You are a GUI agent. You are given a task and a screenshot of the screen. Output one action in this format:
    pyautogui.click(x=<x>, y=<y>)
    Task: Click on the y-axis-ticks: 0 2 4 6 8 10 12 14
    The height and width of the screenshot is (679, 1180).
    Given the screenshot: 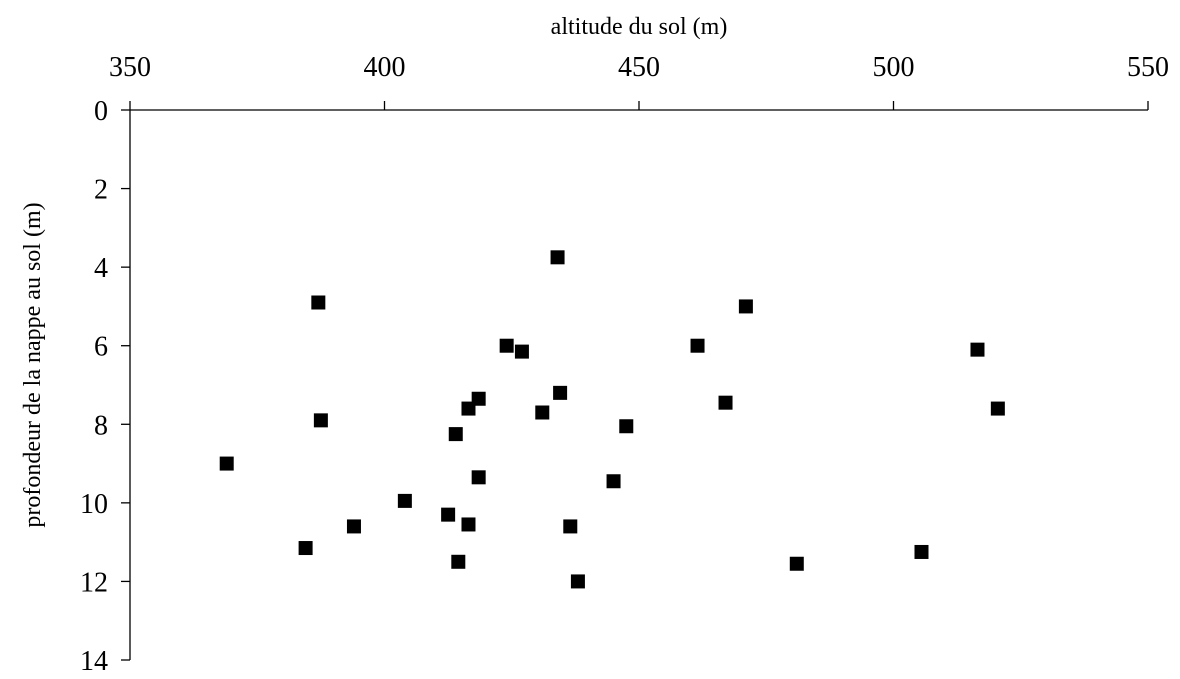 What is the action you would take?
    pyautogui.click(x=105, y=386)
    